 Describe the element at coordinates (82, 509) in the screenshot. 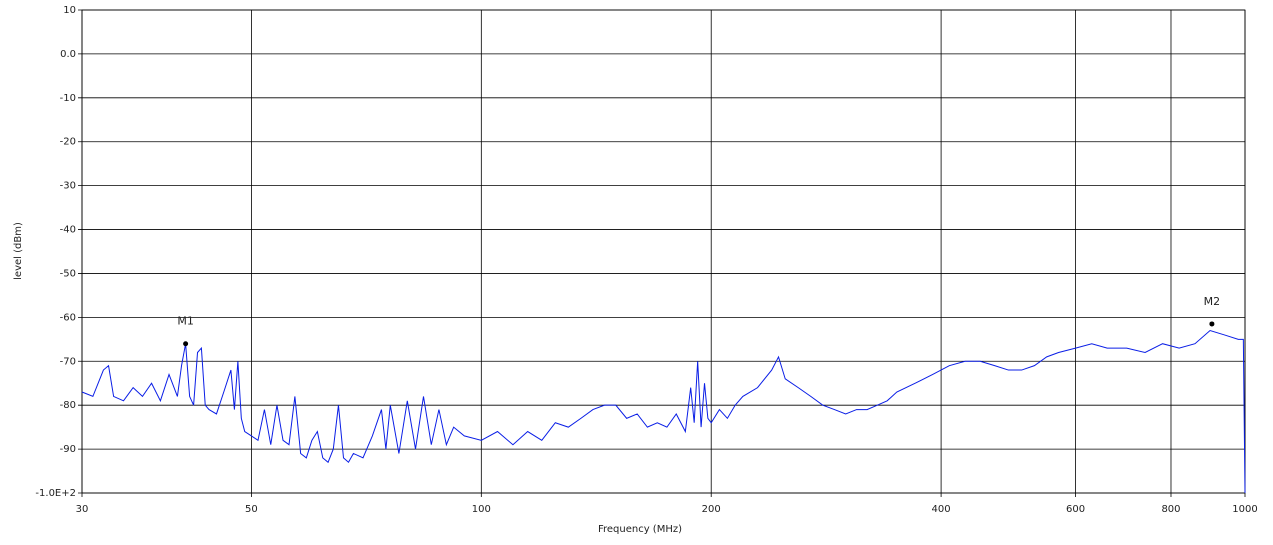

I see `x-tick-label: 30` at that location.